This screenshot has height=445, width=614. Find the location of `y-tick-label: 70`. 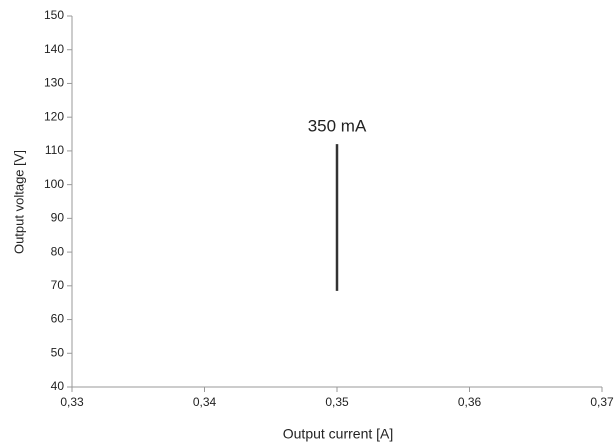

y-tick-label: 70 is located at coordinates (58, 285).